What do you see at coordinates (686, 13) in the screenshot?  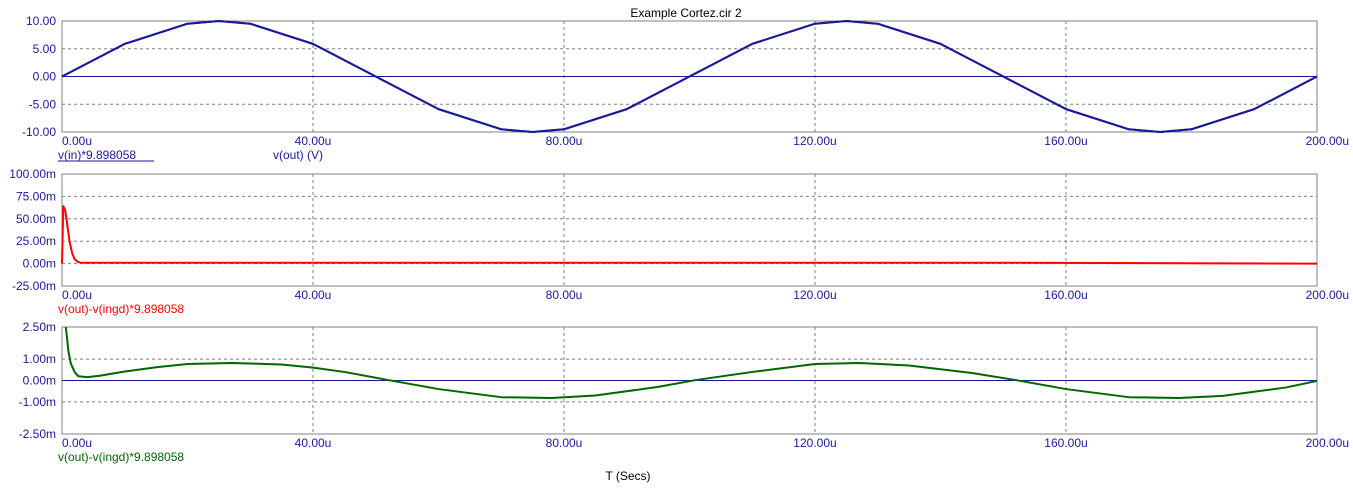 I see `chart-title: Example Cortez.cir 2` at bounding box center [686, 13].